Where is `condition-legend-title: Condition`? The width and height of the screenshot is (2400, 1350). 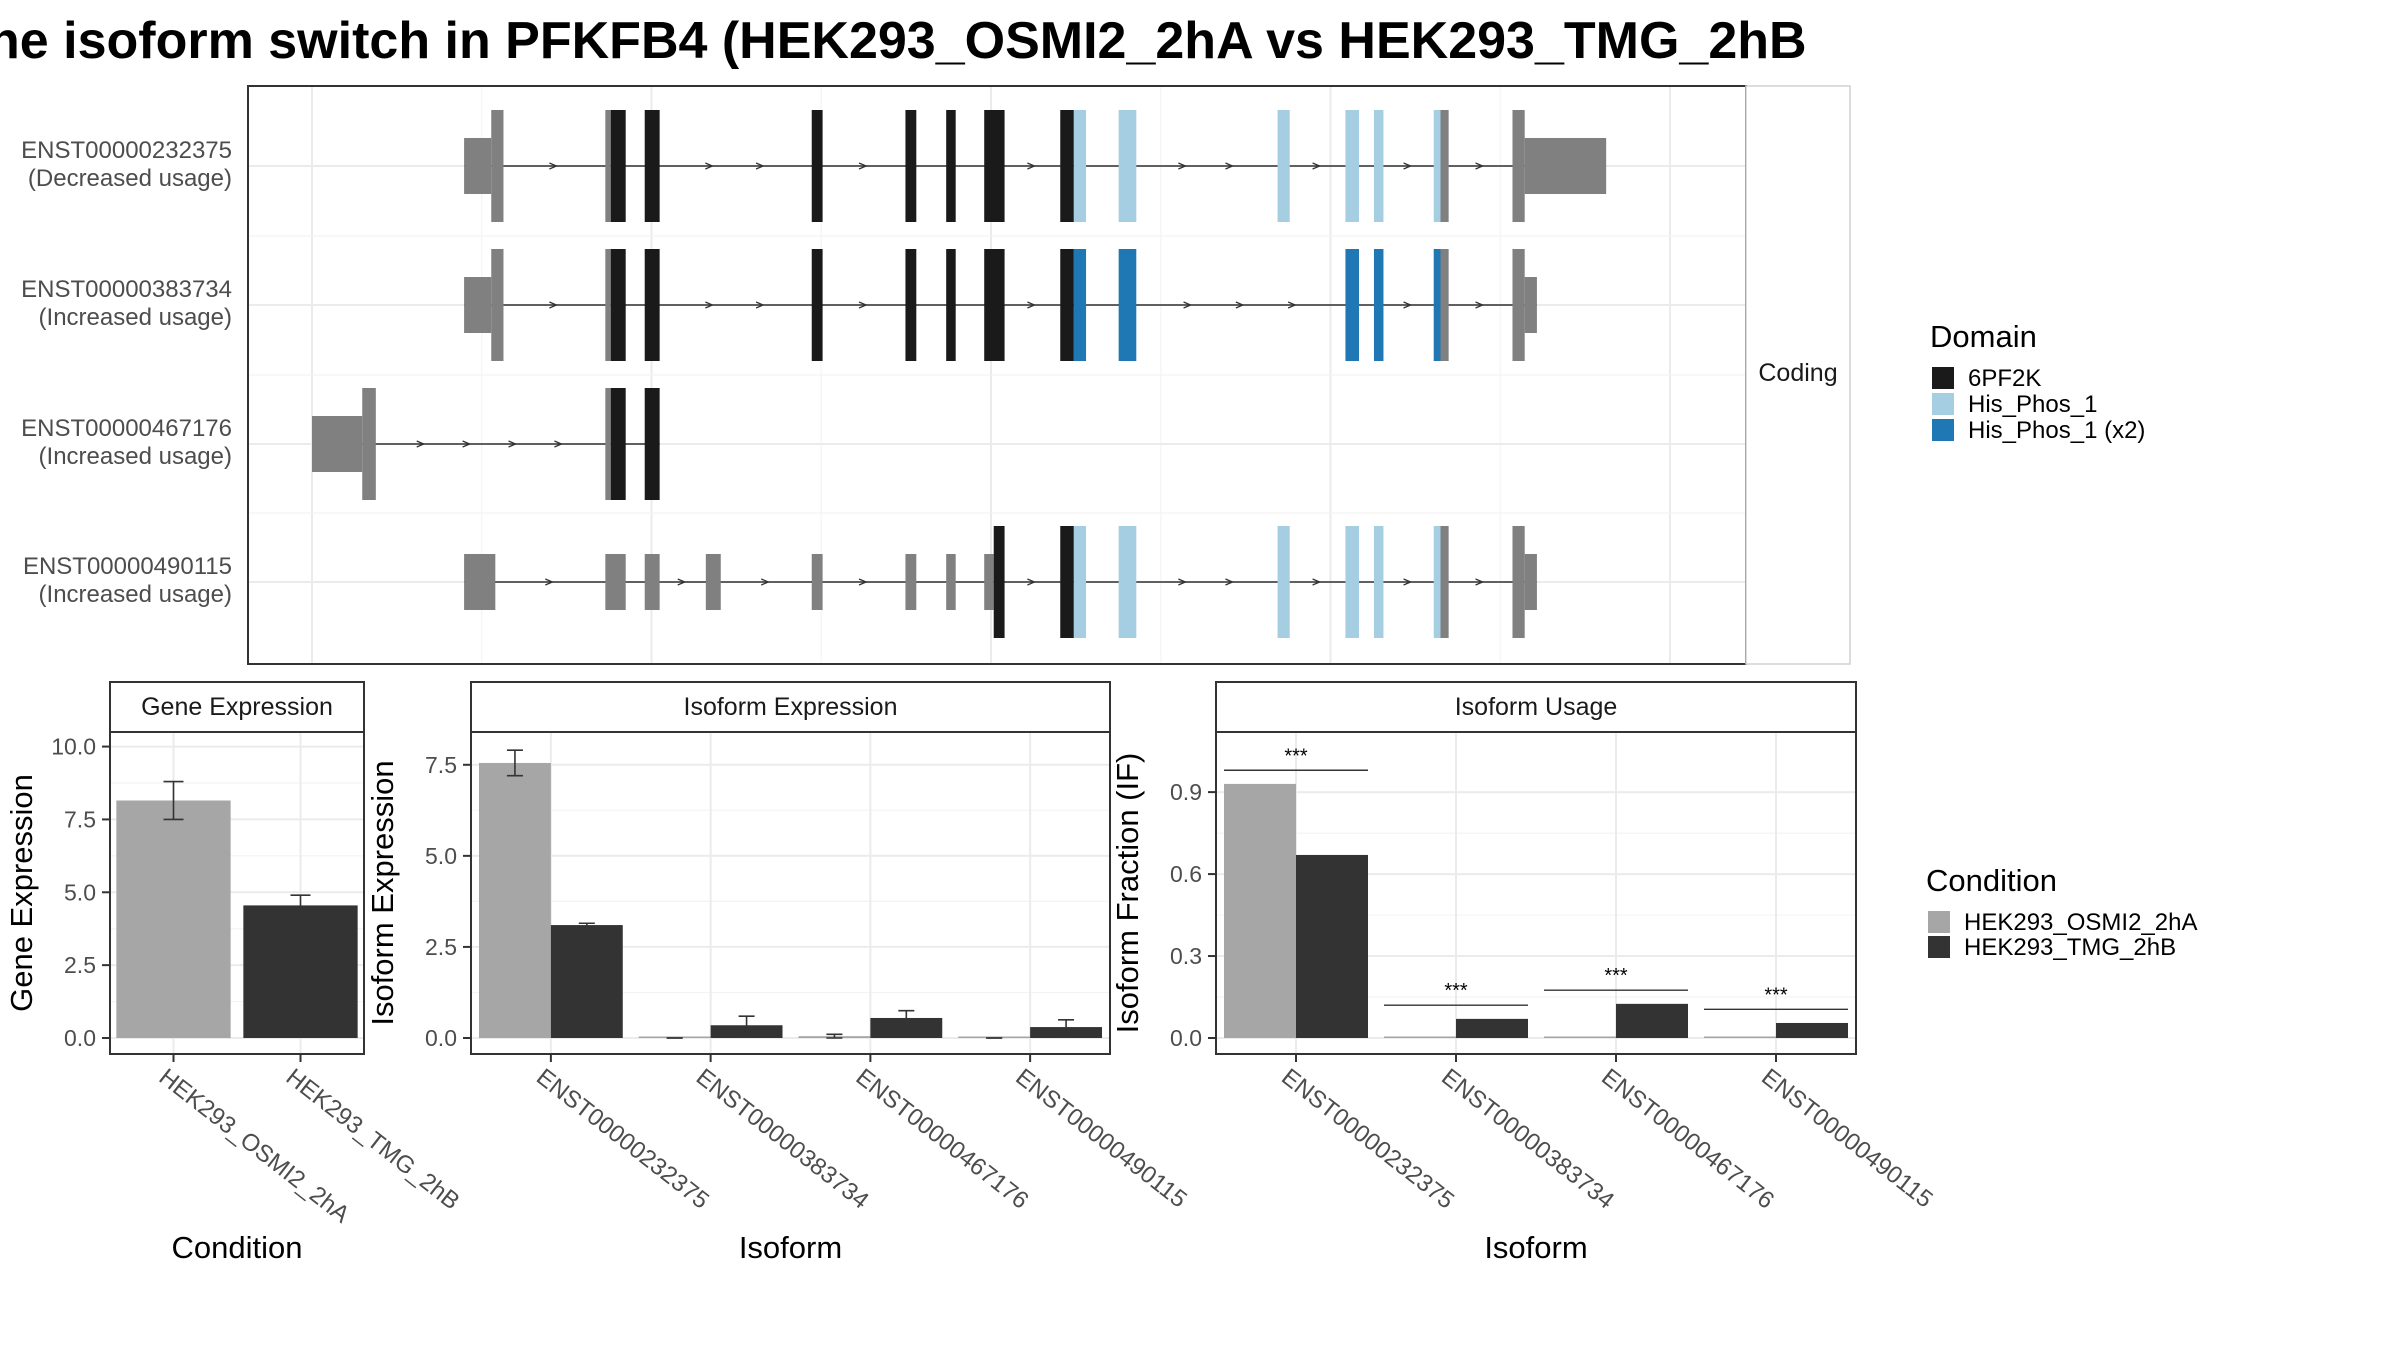
condition-legend-title: Condition is located at coordinates (1991, 880).